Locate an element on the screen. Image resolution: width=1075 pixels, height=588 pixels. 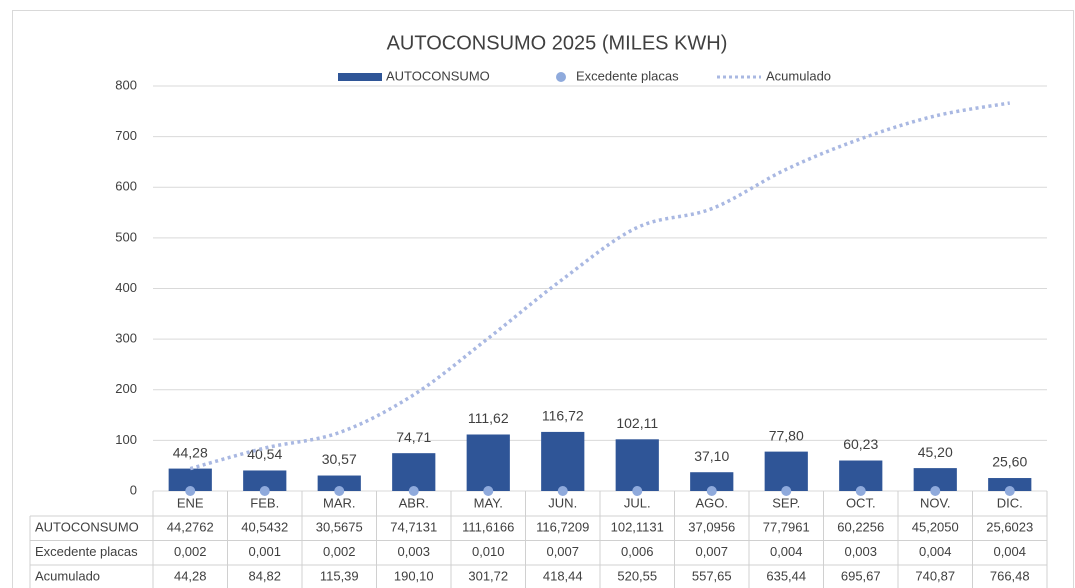
table-row-label: AUTOCONSUMO is located at coordinates (87, 527).